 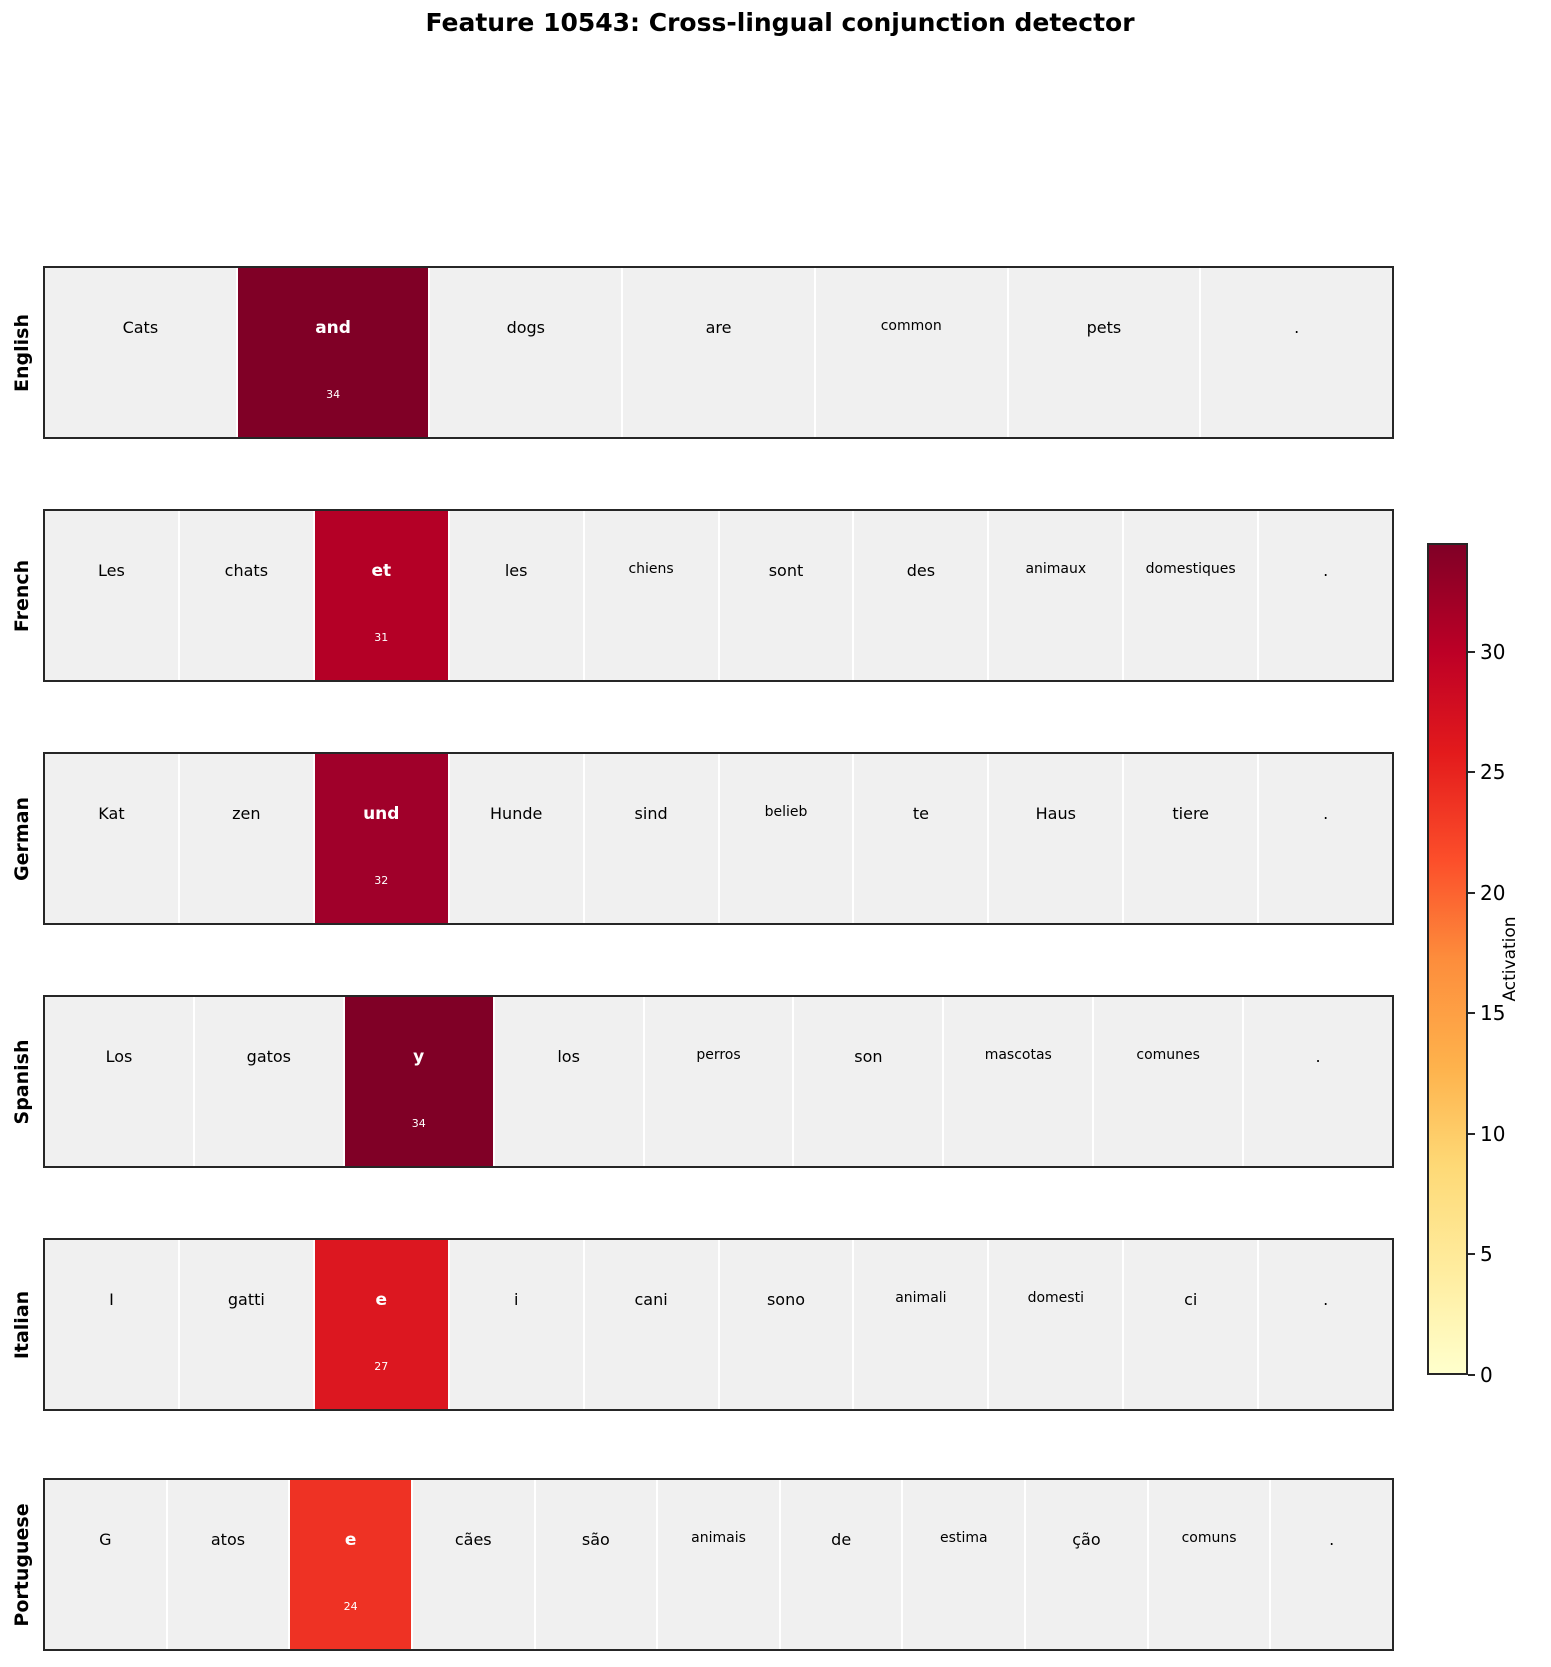 What do you see at coordinates (112, 838) in the screenshot?
I see `token-cell: Kat` at bounding box center [112, 838].